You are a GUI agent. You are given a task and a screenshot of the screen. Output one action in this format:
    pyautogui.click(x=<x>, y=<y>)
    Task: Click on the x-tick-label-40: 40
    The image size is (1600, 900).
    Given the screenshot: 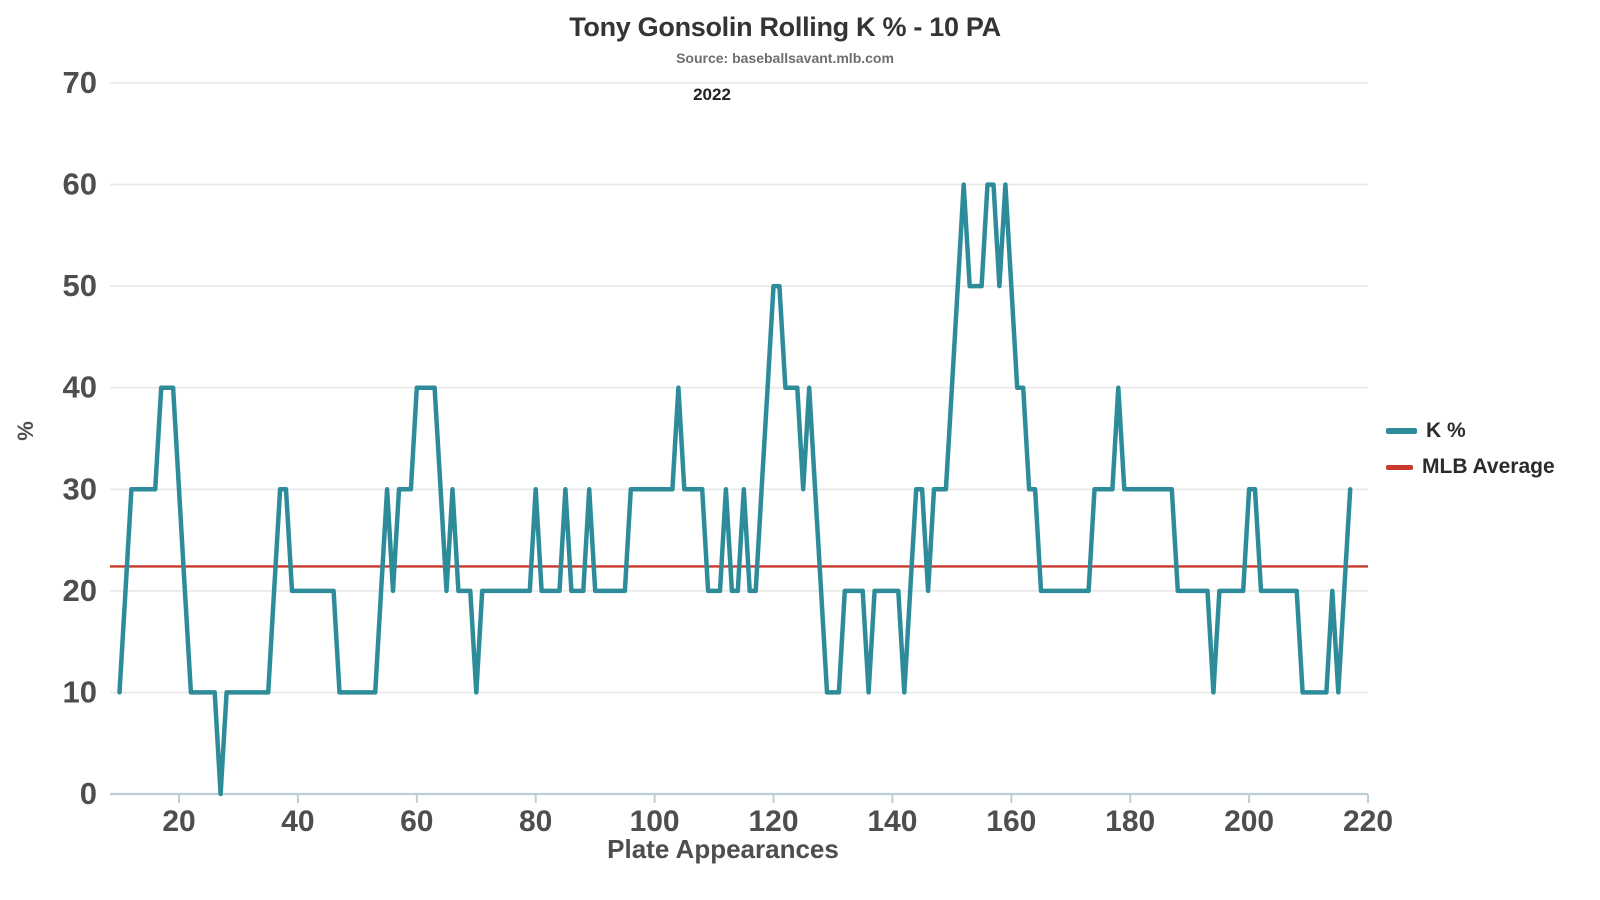 What is the action you would take?
    pyautogui.click(x=297, y=821)
    